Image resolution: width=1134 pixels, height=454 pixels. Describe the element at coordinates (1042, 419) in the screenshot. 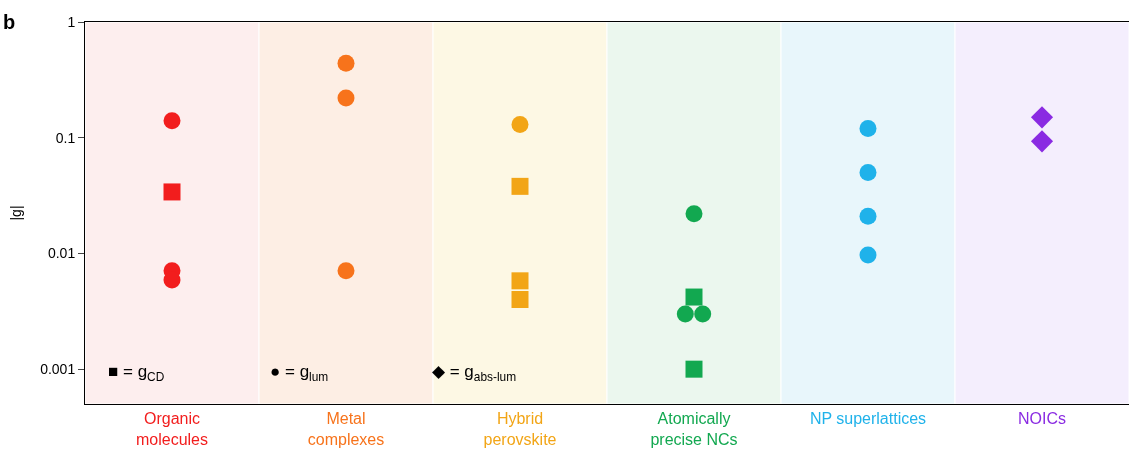

I see `x-tick-label: NOICs` at that location.